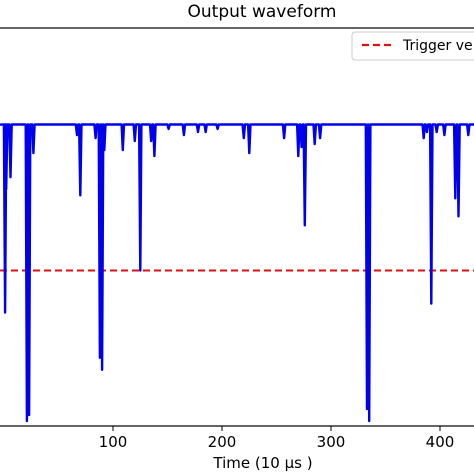 Image resolution: width=474 pixels, height=474 pixels. I want to click on x-axis-label: Time (10 μs ), so click(262, 463).